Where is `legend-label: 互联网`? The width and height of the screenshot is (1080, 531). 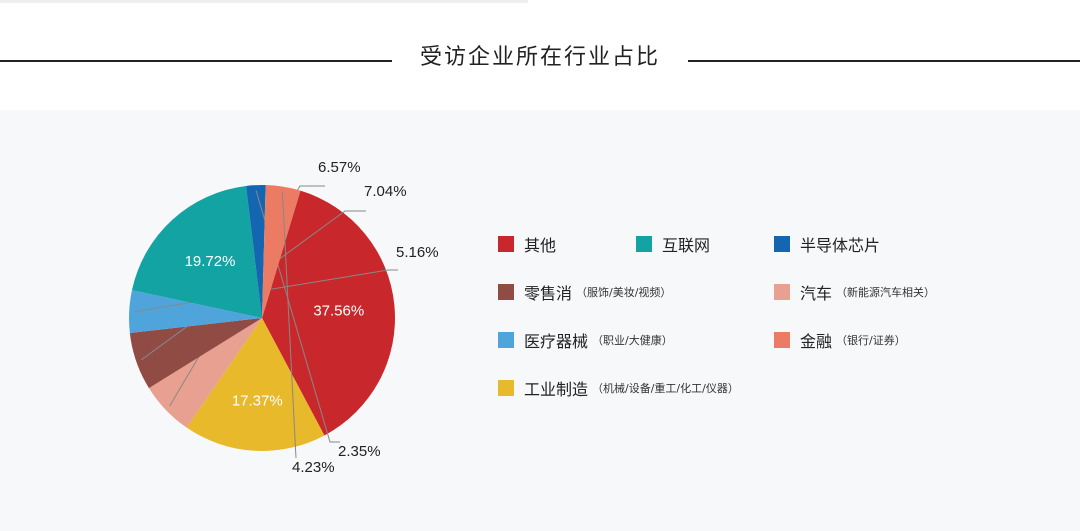 legend-label: 互联网 is located at coordinates (686, 245).